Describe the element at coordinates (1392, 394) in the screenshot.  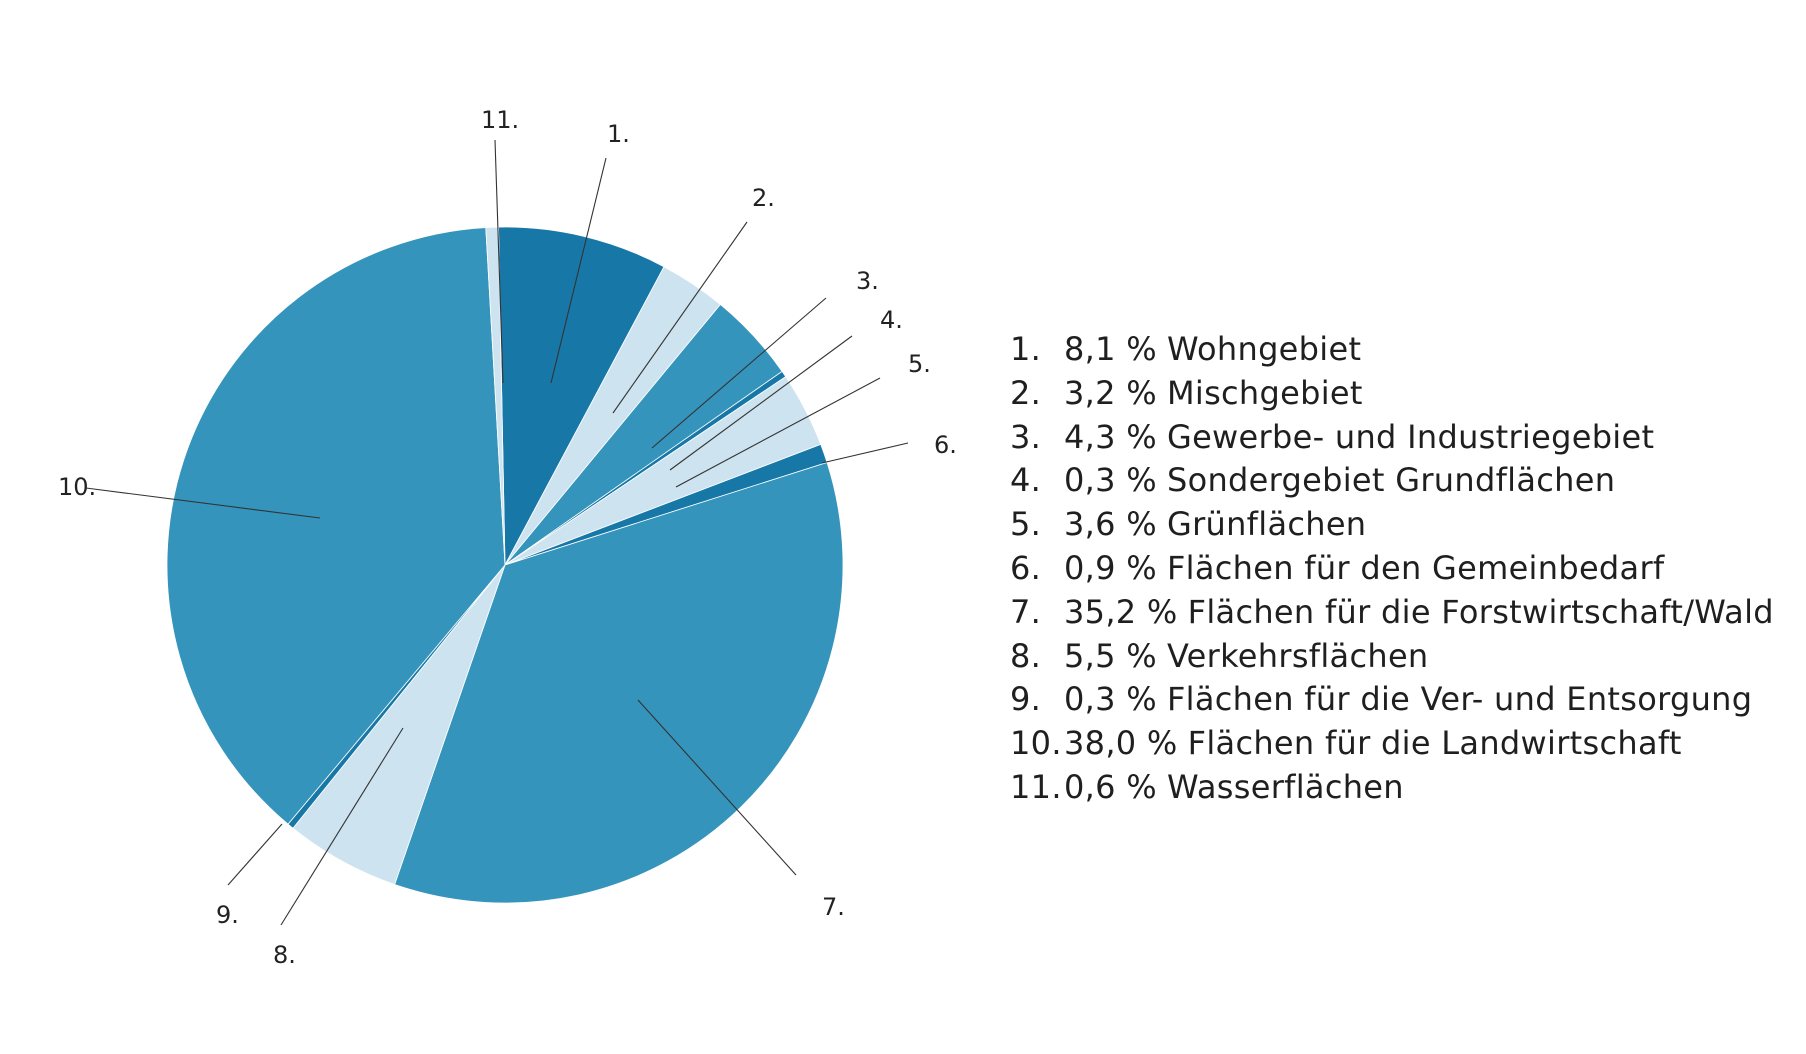
I see `legend-item: 2. 3,2 % Mischgebiet` at that location.